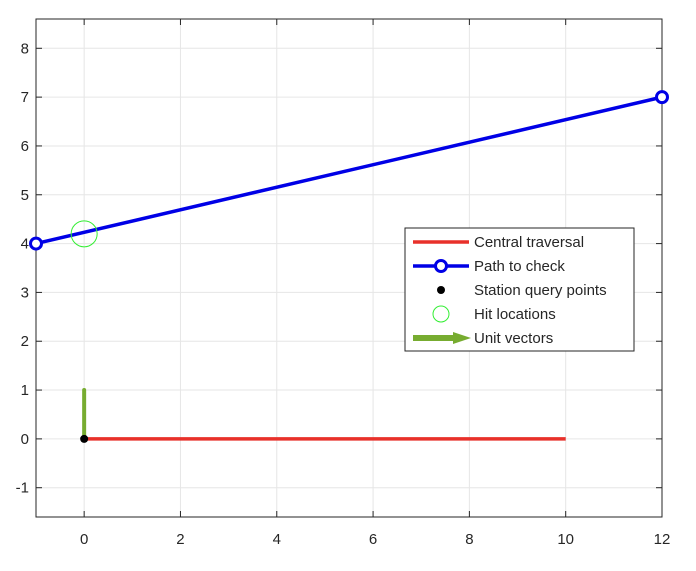 The height and width of the screenshot is (571, 696). I want to click on legend-label: Central traversal, so click(529, 242).